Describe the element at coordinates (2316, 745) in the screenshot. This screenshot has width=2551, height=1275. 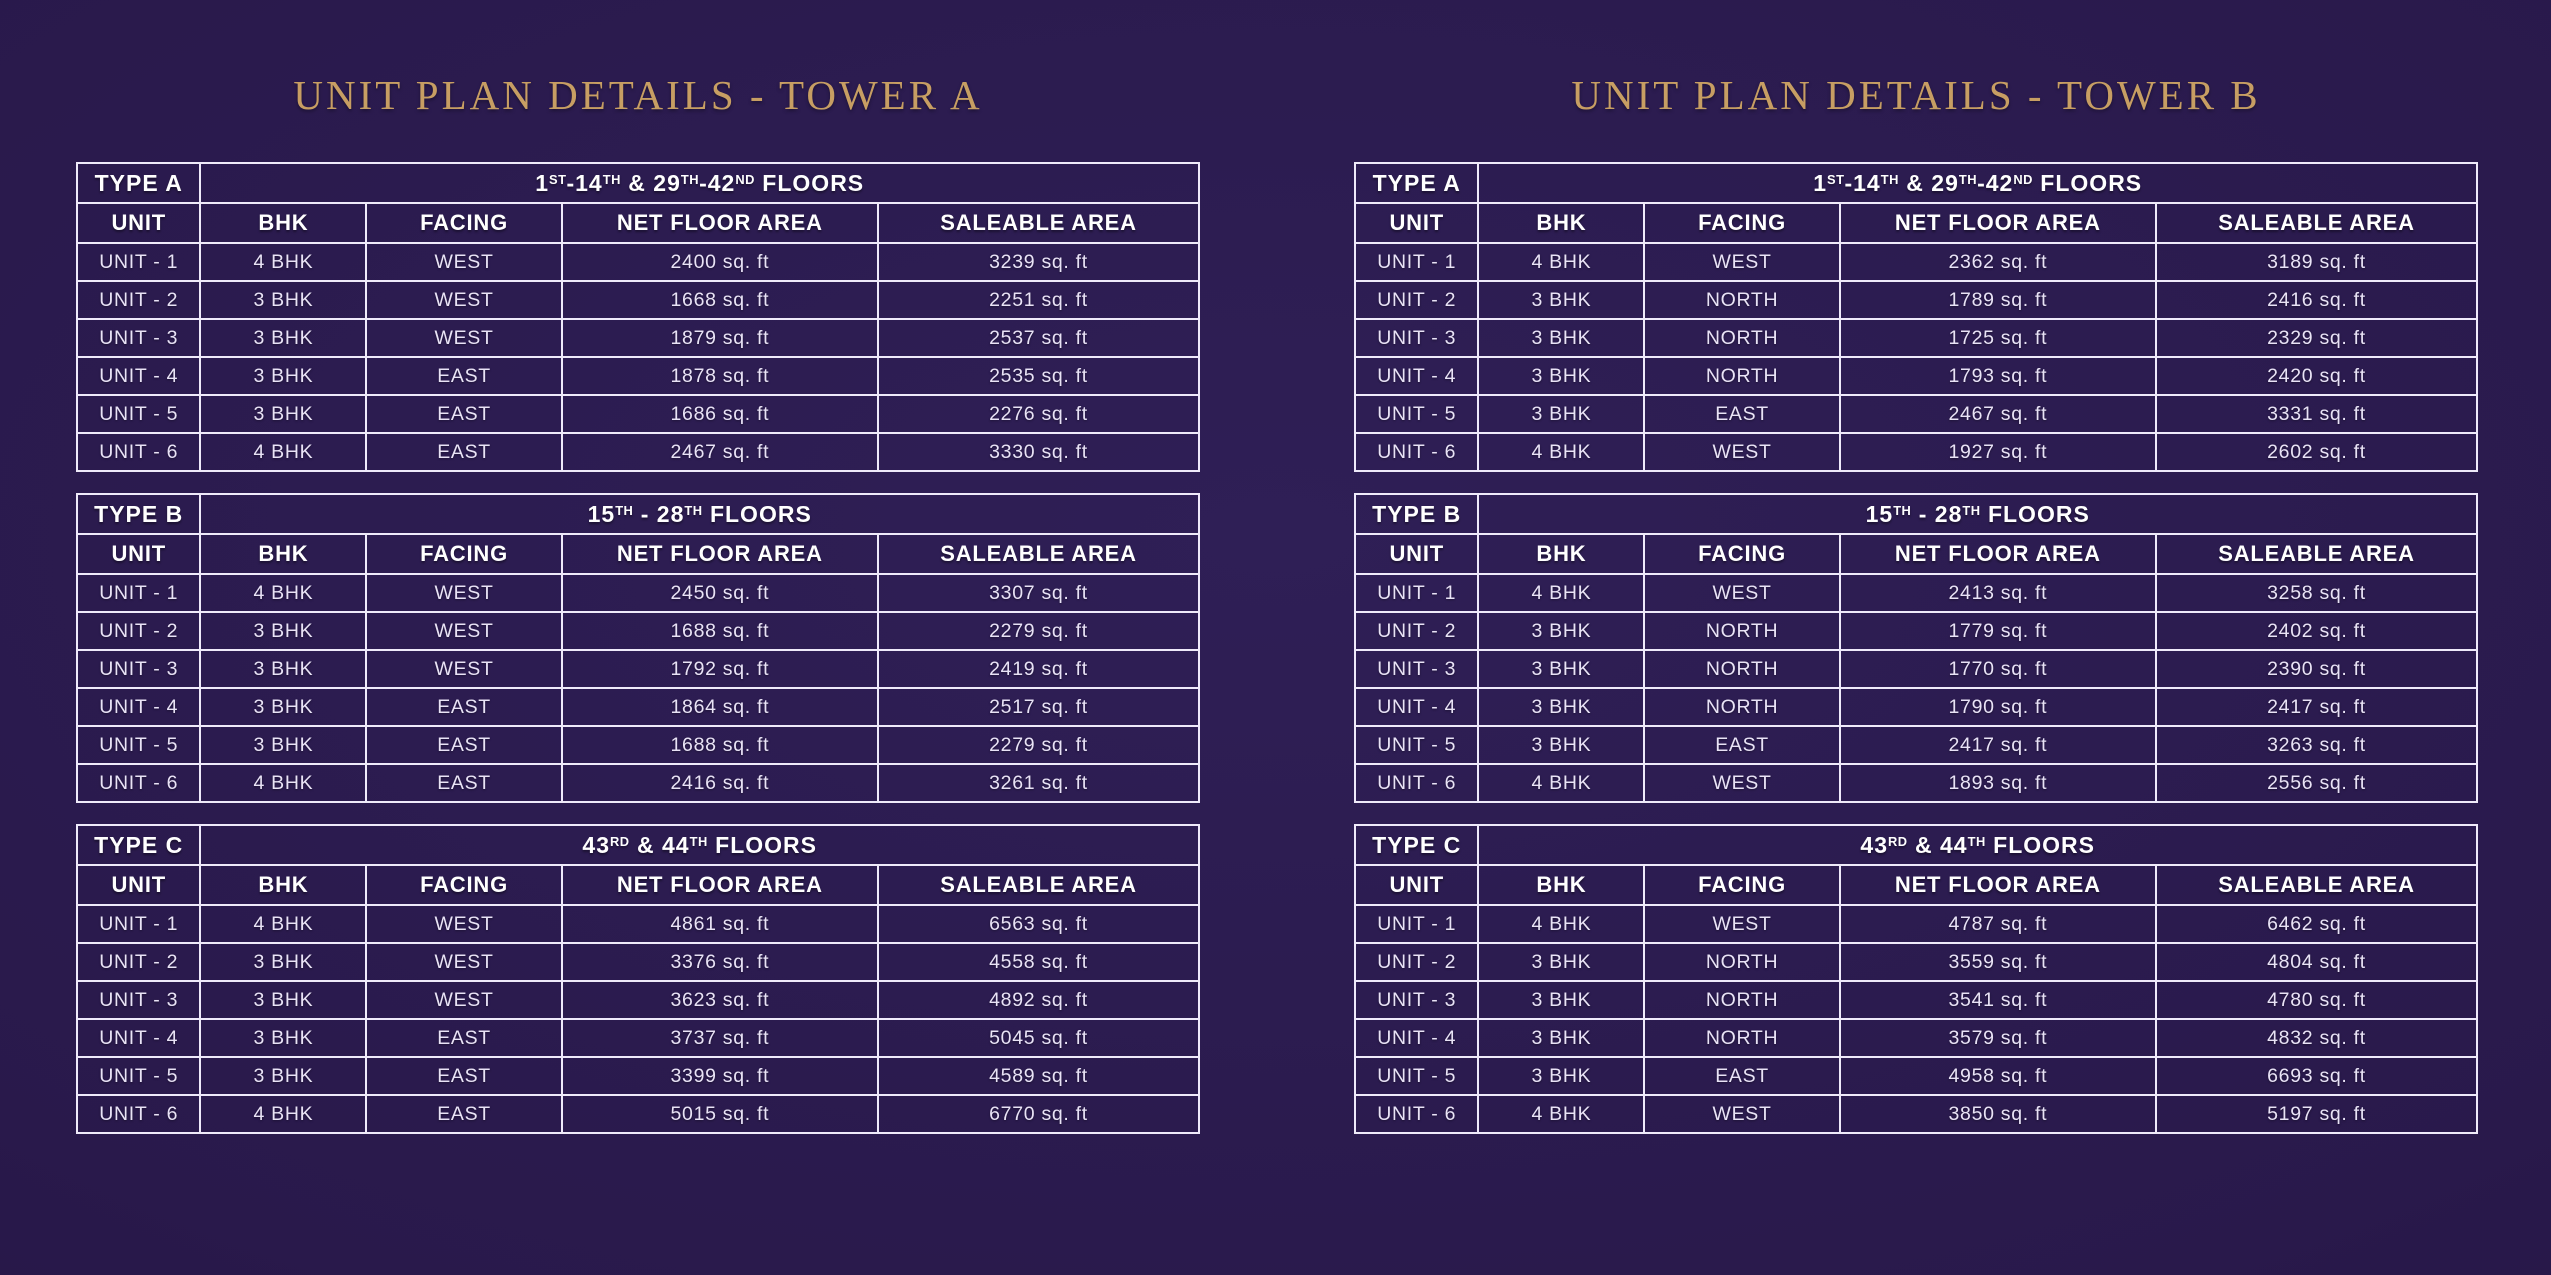
I see `saleable-area-cell: 3263 sq. ft` at that location.